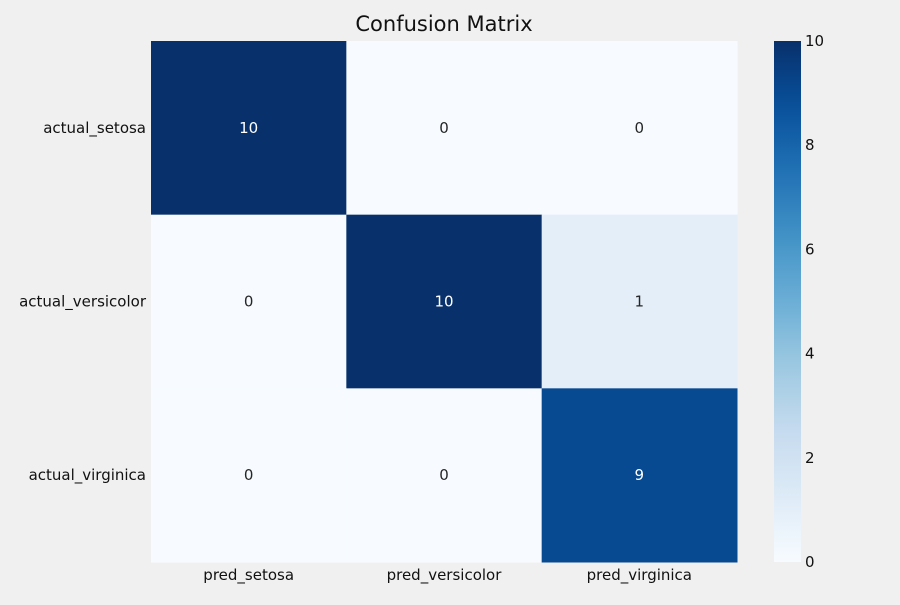 This screenshot has width=900, height=605. Describe the element at coordinates (814, 41) in the screenshot. I see `colorbar-tick-label: 10` at that location.